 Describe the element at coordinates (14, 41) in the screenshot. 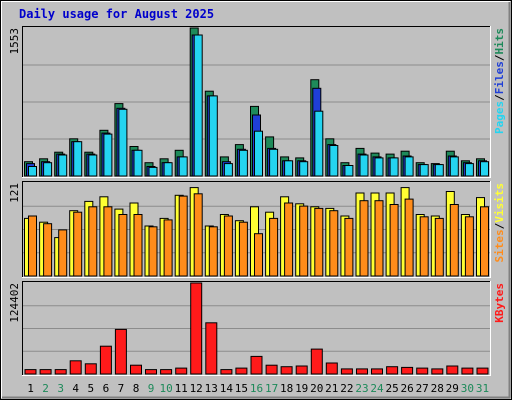

I see `y-max-label: 1553` at that location.